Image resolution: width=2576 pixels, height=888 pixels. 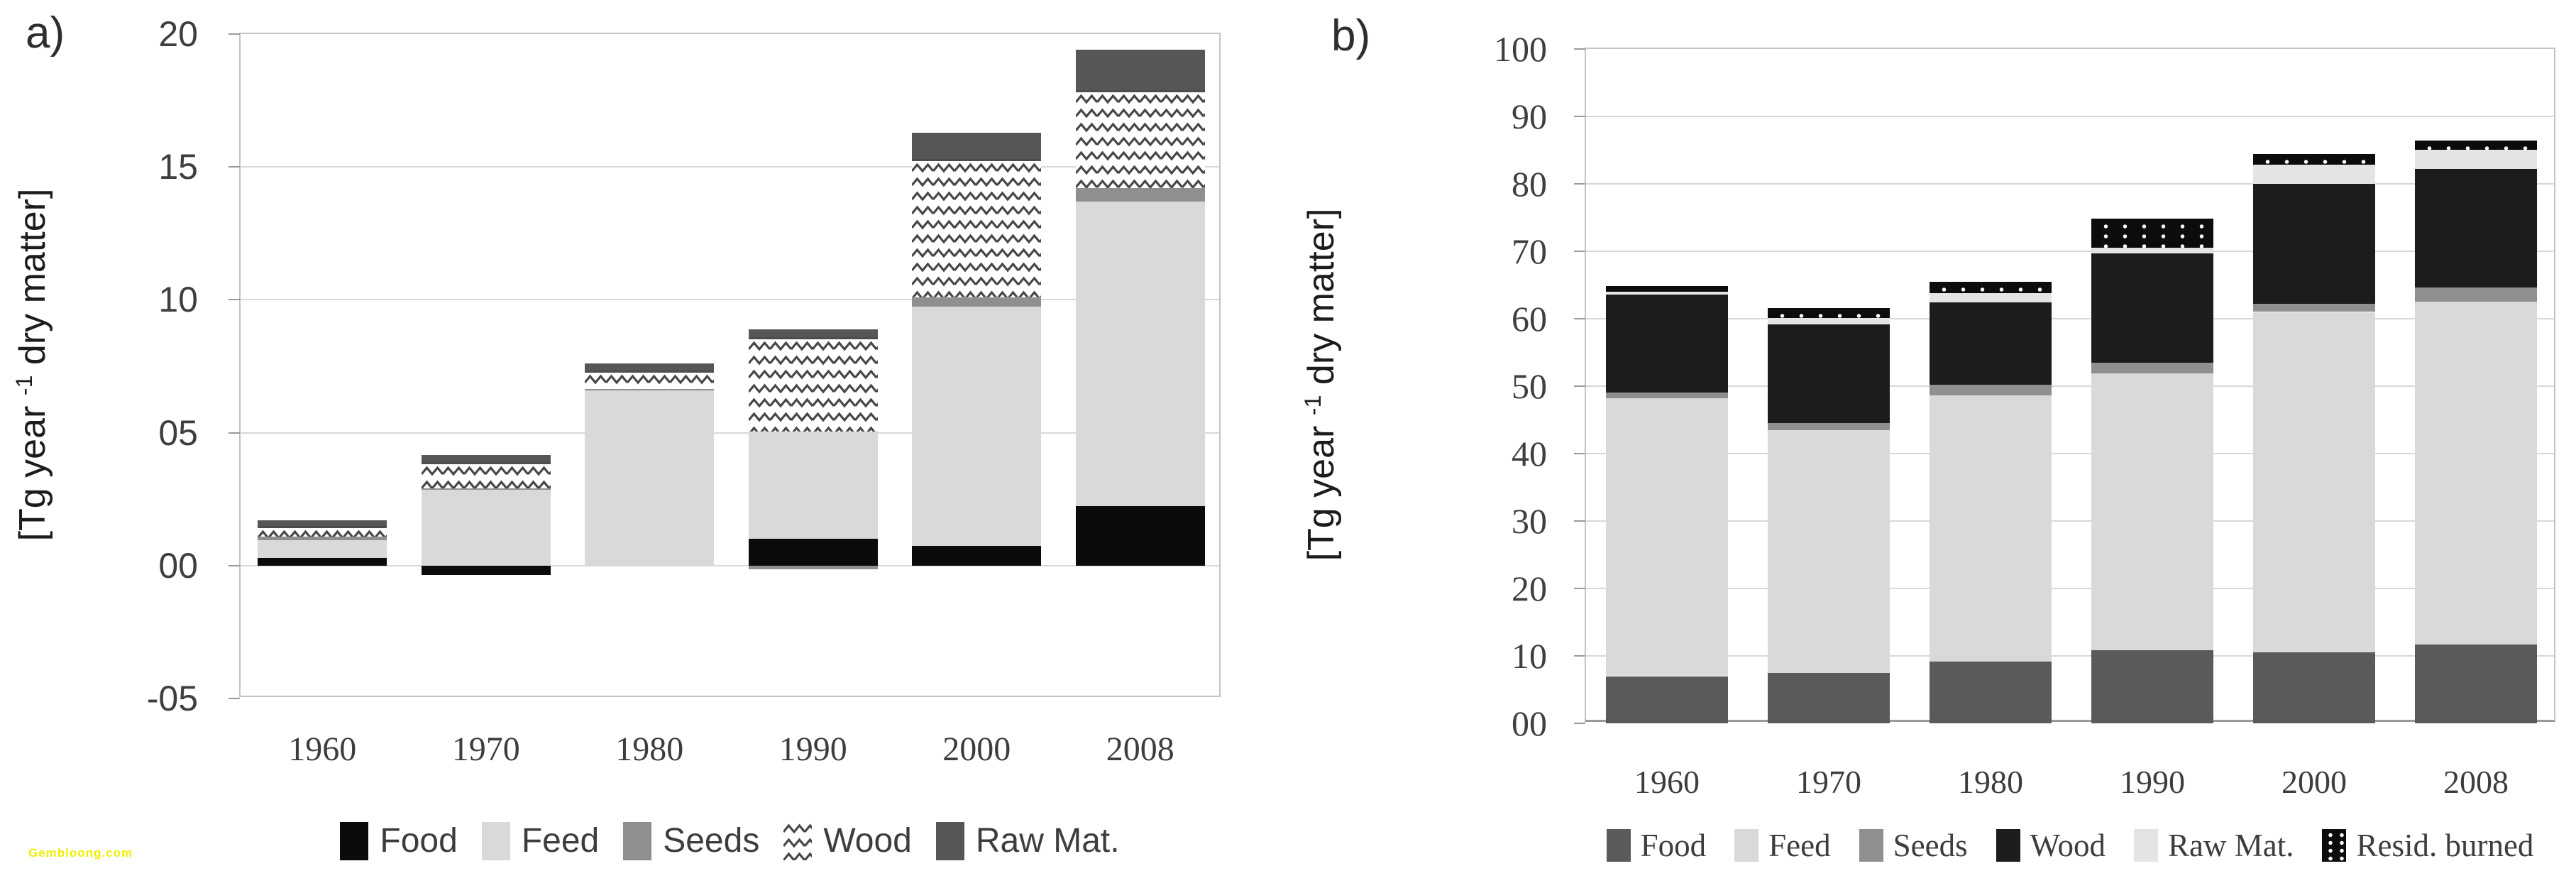 What do you see at coordinates (650, 367) in the screenshot?
I see `bar-1980-raw-mat` at bounding box center [650, 367].